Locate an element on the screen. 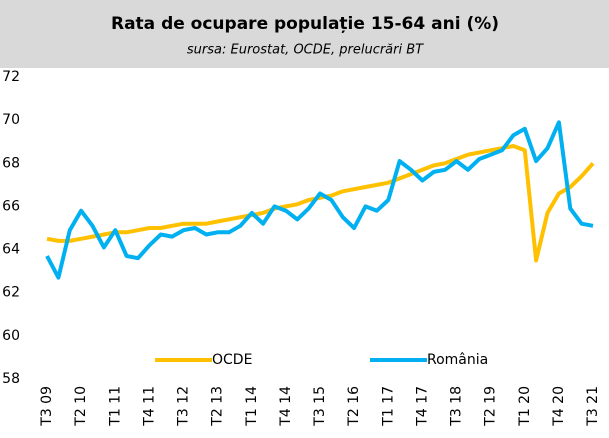 This screenshot has height=438, width=609. y-tick-label: 72 is located at coordinates (11, 77).